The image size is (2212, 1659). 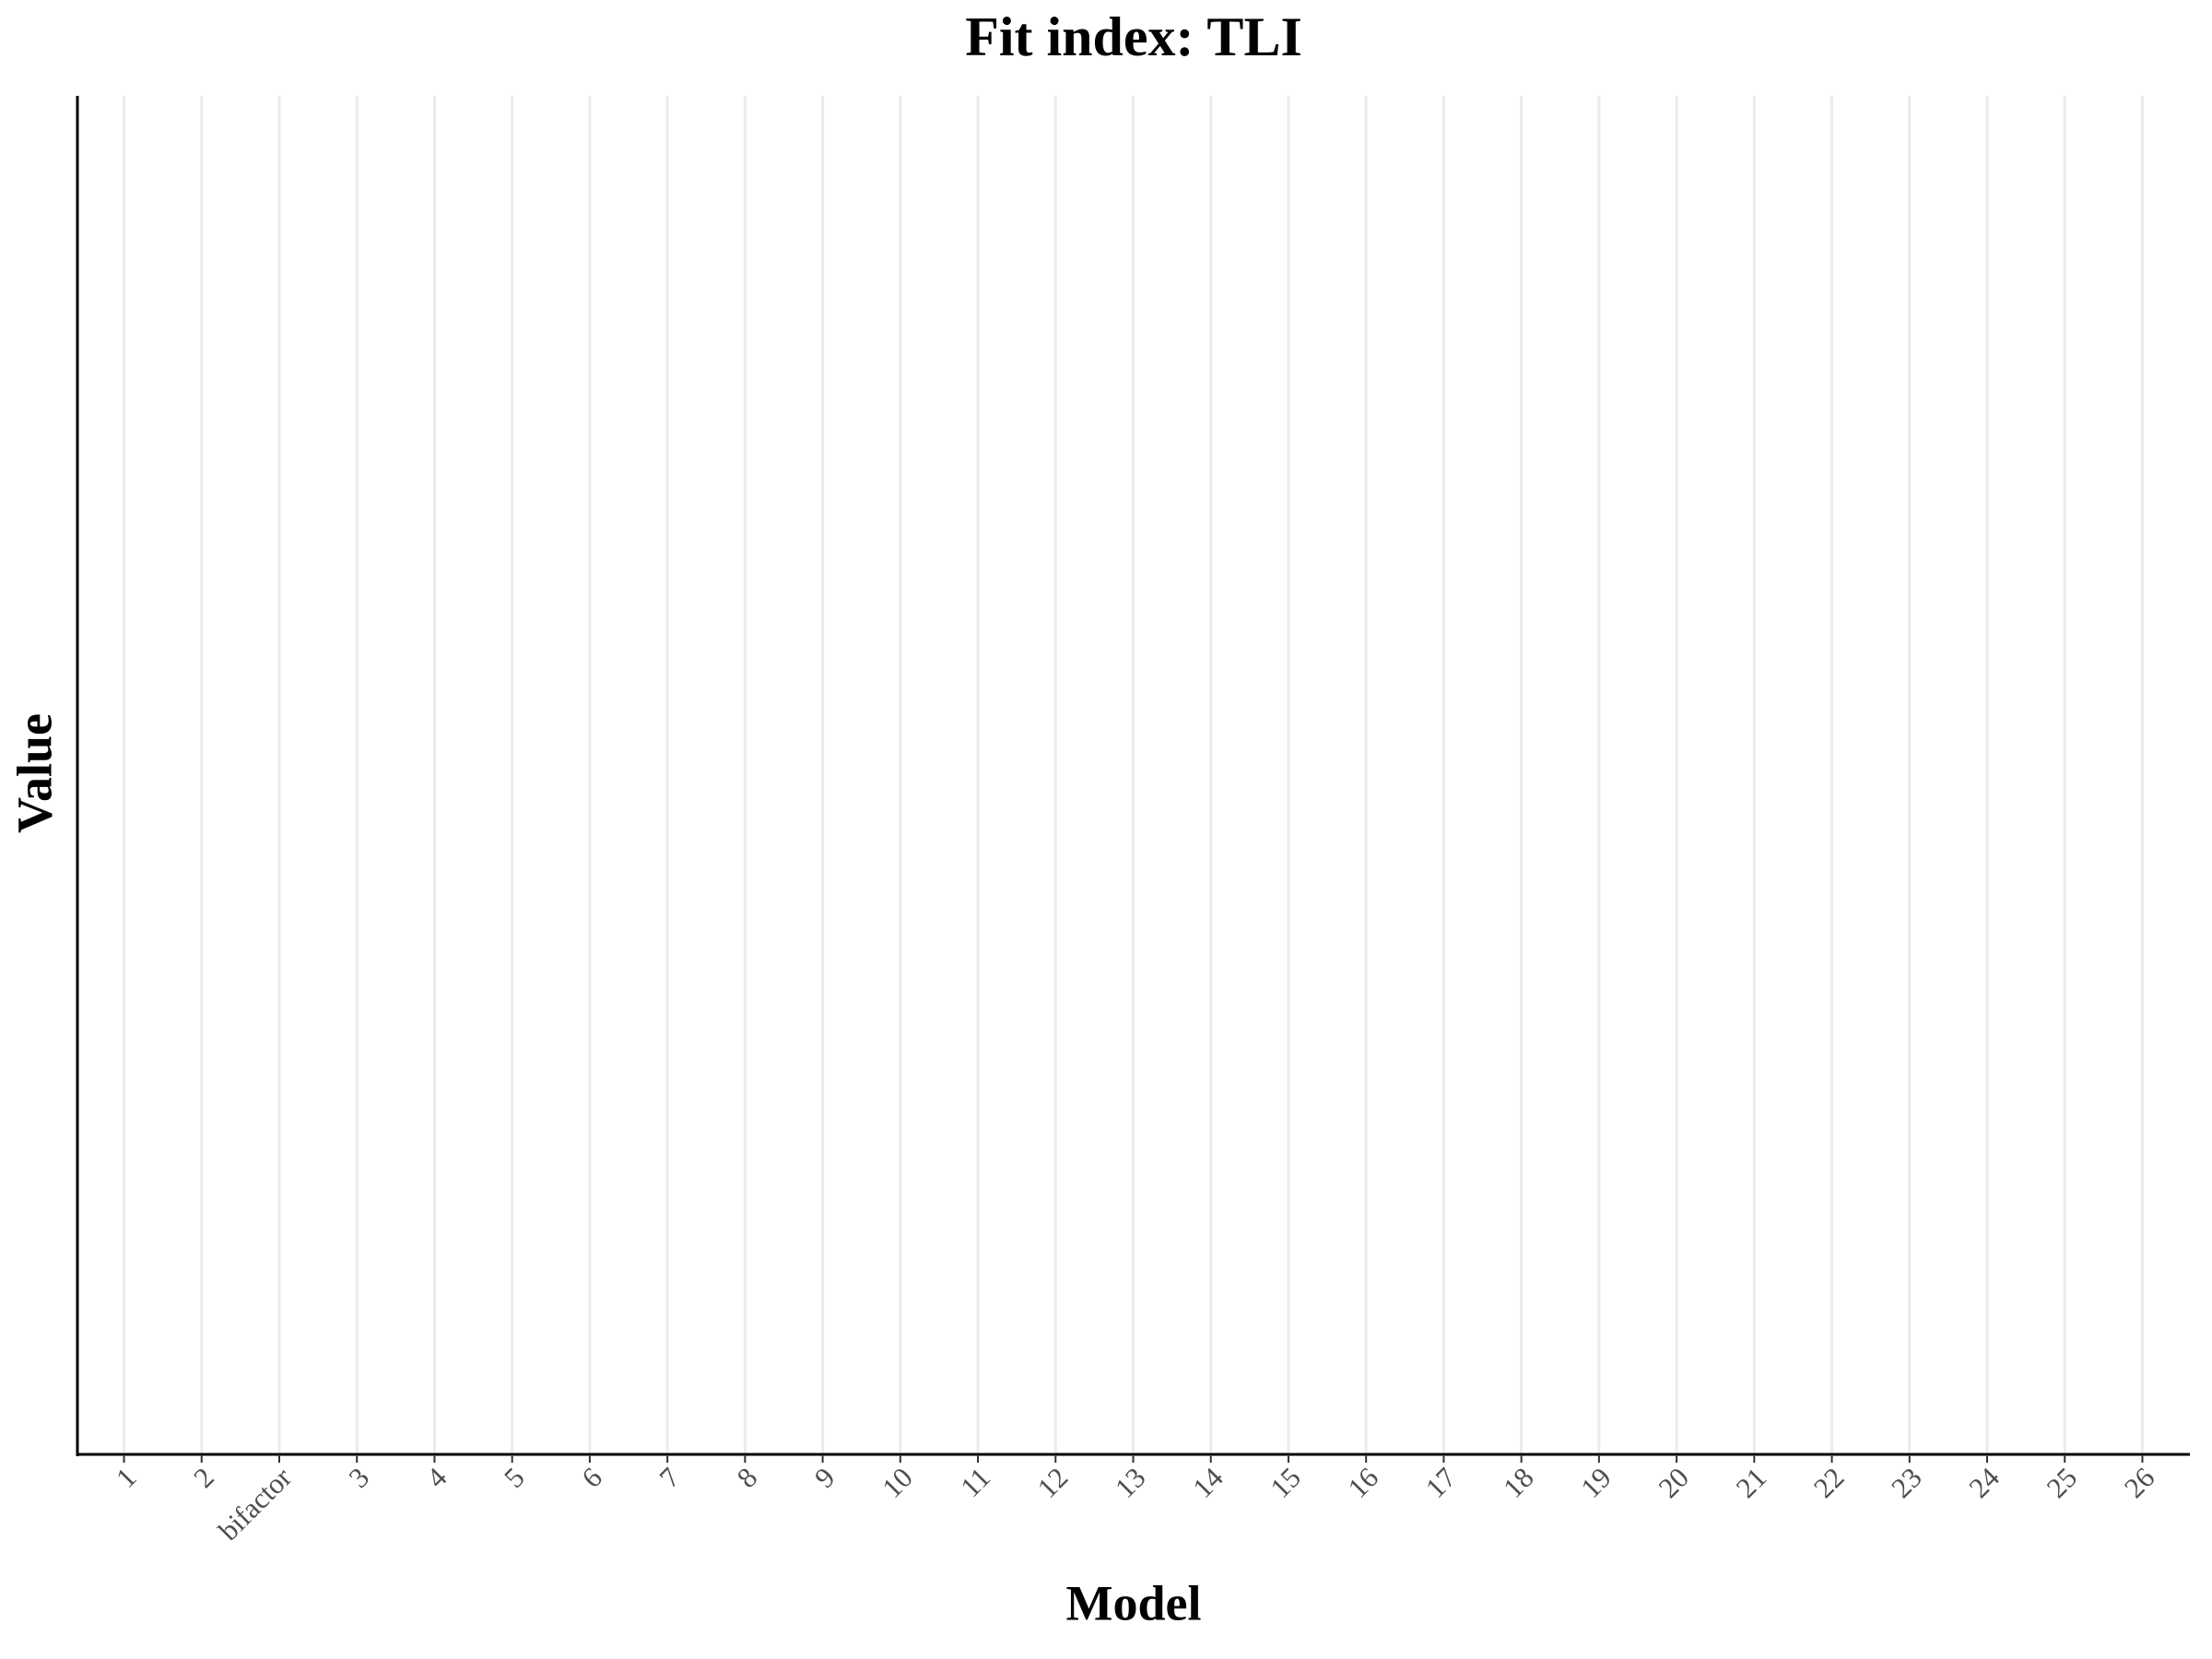 I want to click on x-tick-label: 12, so click(x=1053, y=1482).